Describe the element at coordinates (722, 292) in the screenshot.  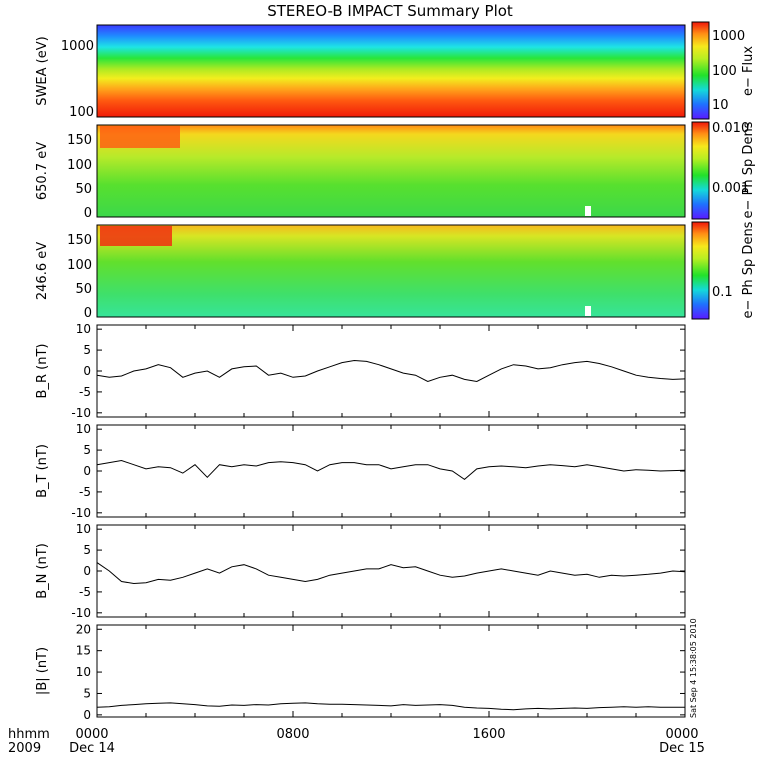
I see `pad246-cbar-tick: 0.1` at that location.